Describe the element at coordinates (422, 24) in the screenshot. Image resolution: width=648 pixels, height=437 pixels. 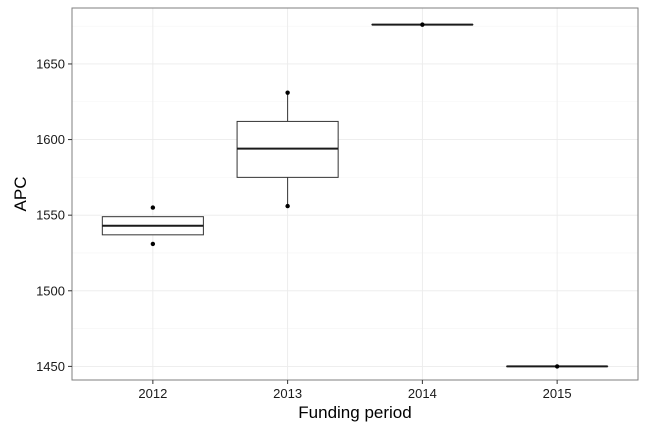
I see `data-point-2014` at that location.